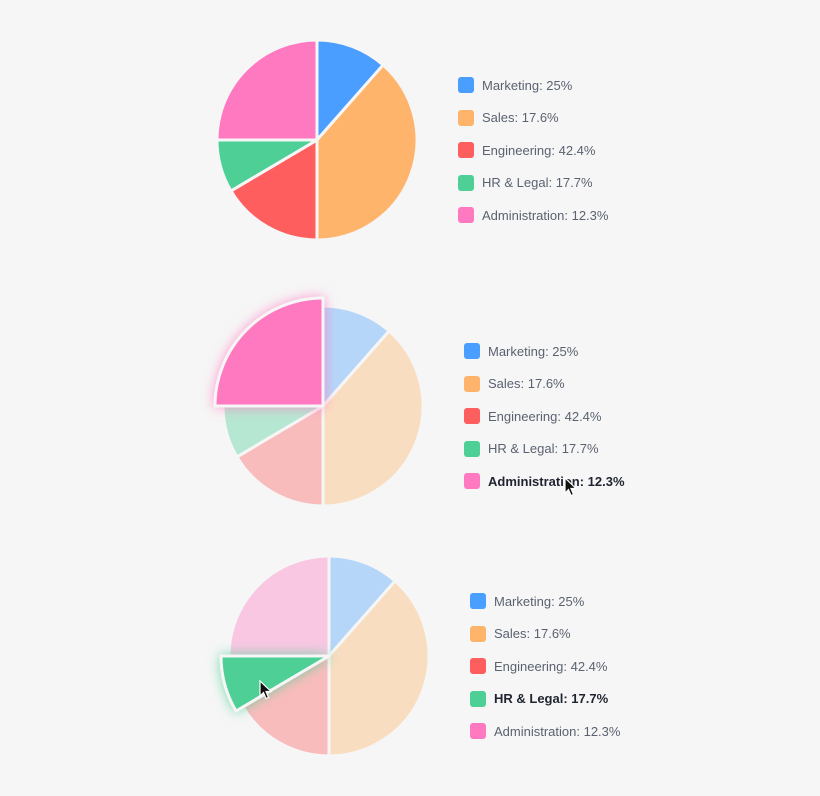 The image size is (820, 796). I want to click on pie-chart-legend-hover, so click(319, 402).